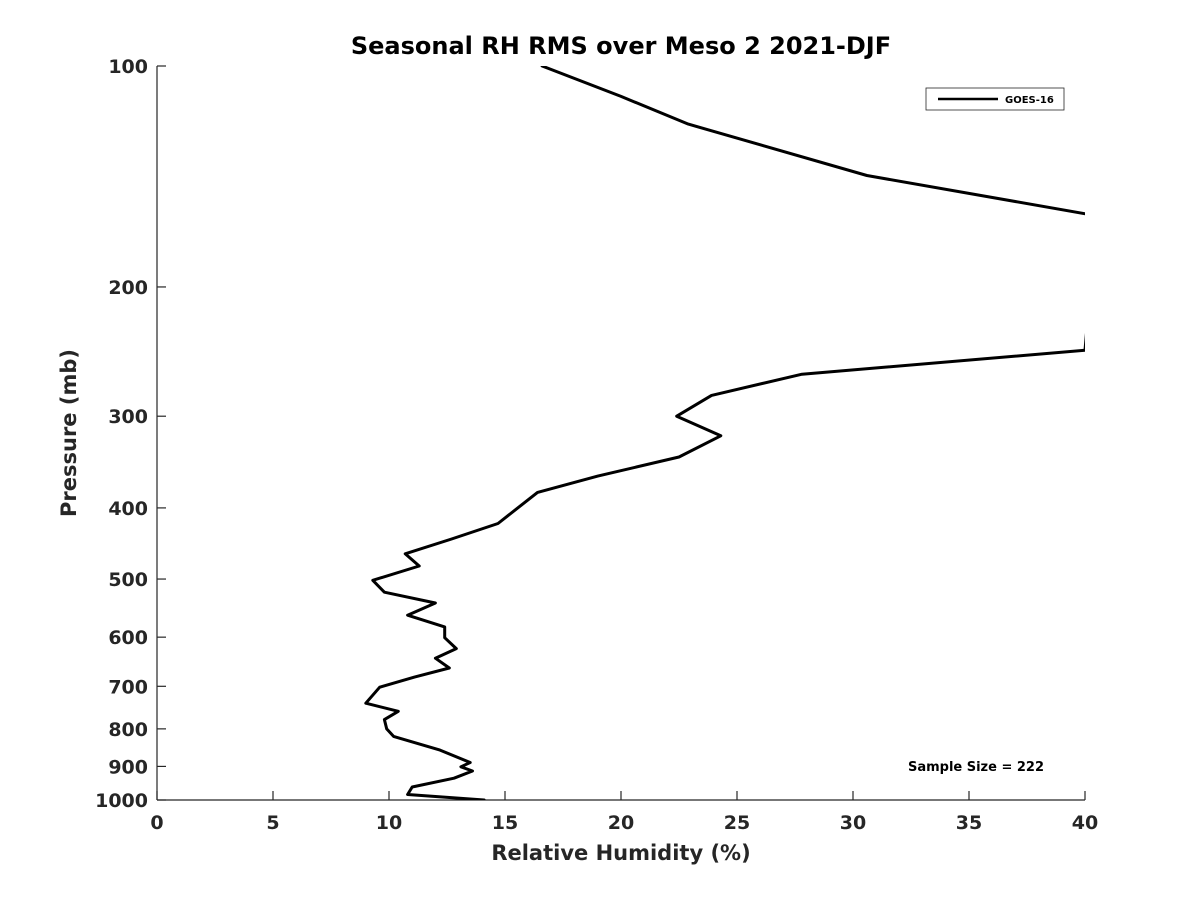 This screenshot has width=1200, height=900. I want to click on y-tick-label: 700, so click(128, 687).